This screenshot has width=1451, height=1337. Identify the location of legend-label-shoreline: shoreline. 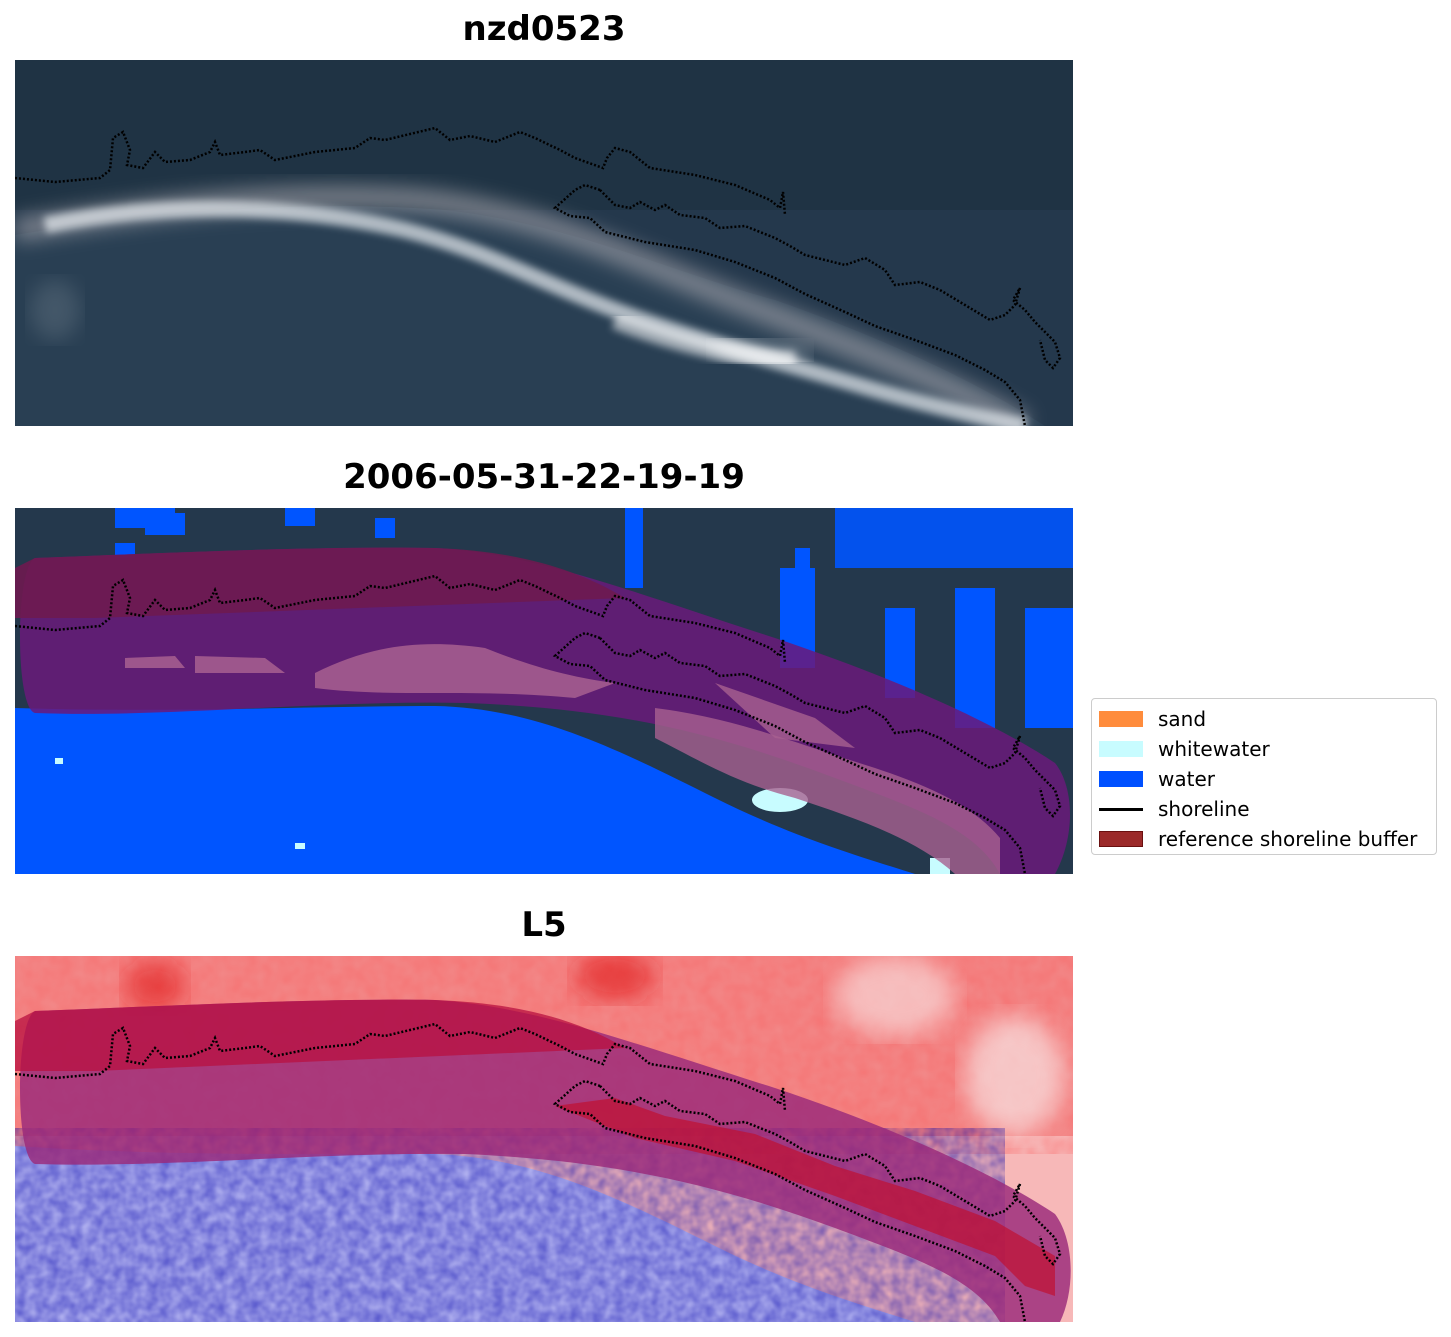
(1204, 809).